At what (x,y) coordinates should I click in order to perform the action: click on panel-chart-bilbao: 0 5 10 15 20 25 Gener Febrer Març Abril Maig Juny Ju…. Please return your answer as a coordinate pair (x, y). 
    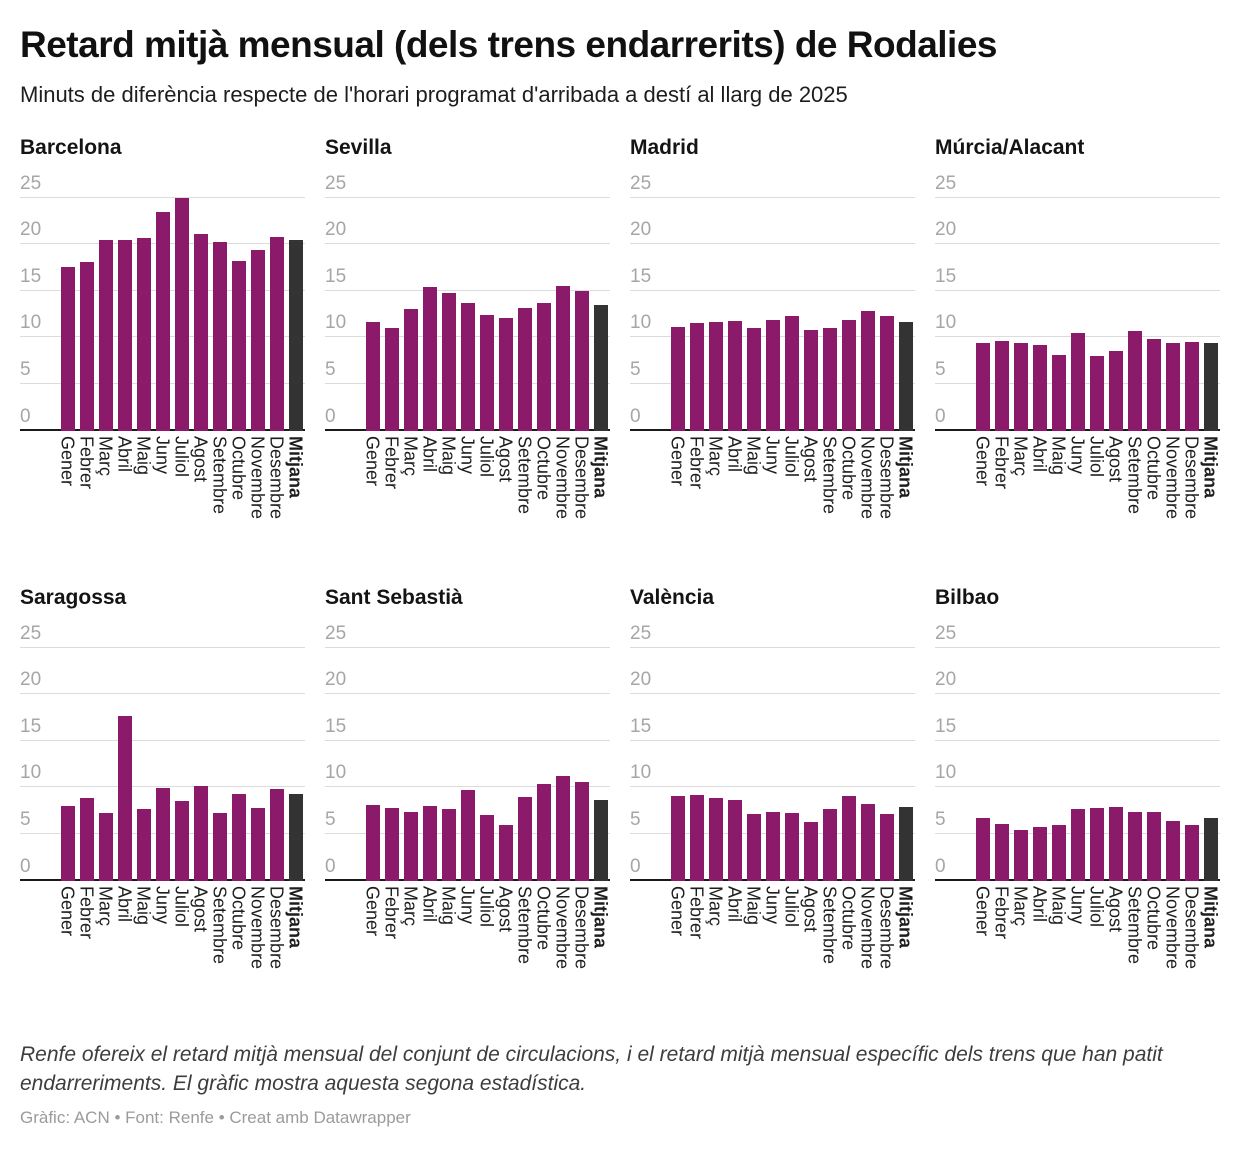
    Looking at the image, I should click on (1078, 809).